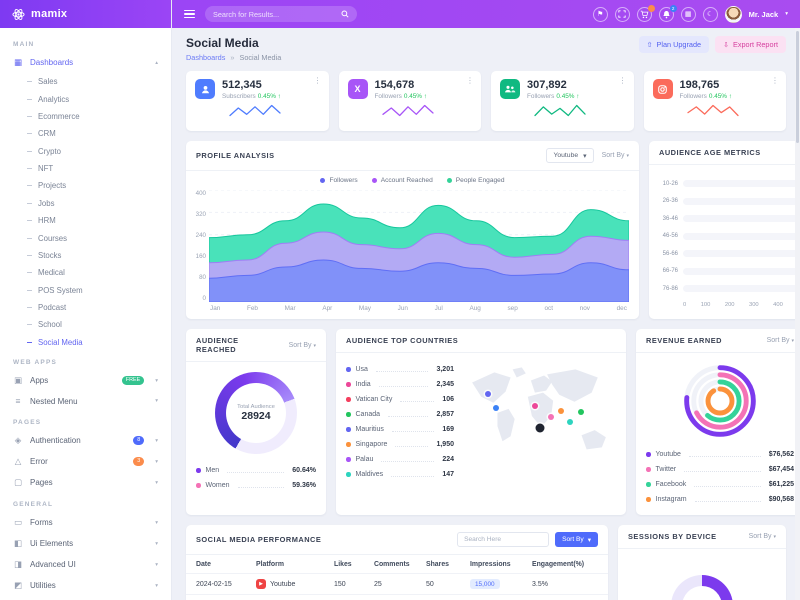 The image size is (800, 600). I want to click on legend-item: Followers, so click(339, 180).